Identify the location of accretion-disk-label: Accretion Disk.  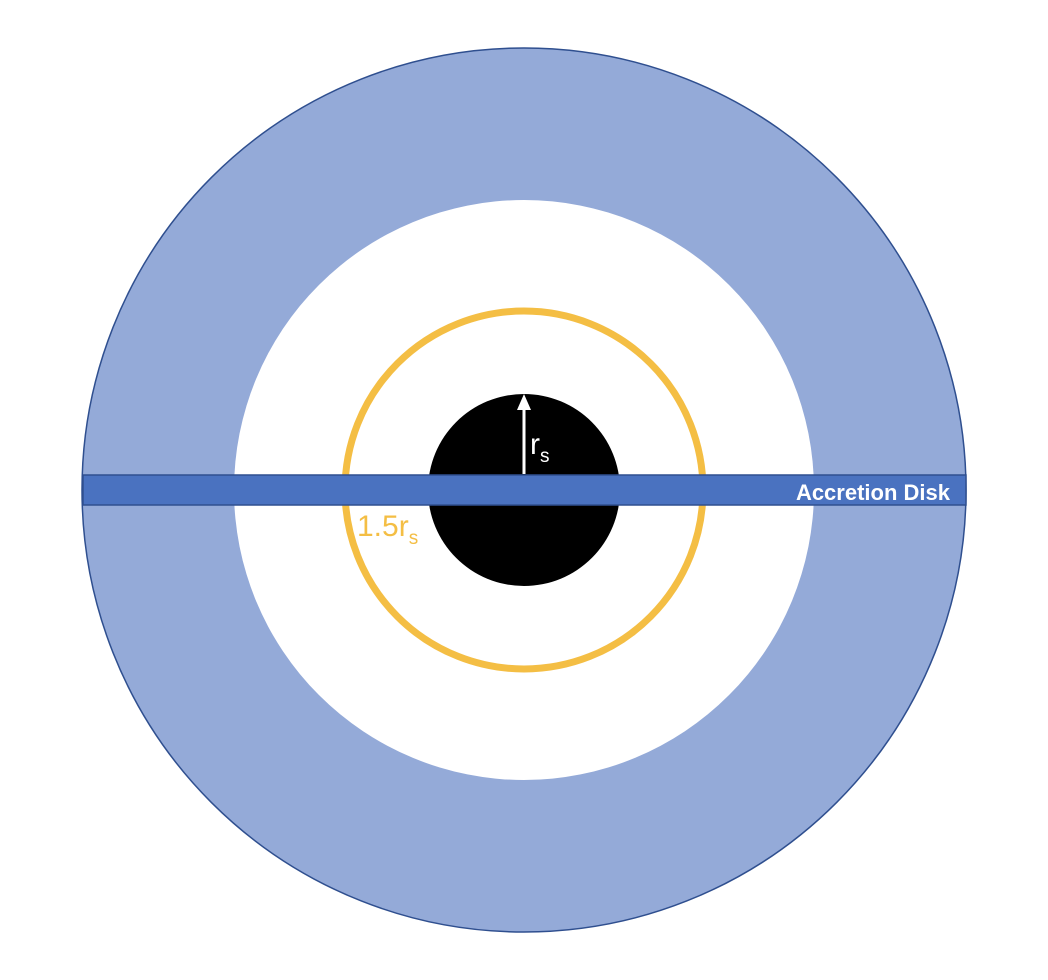
(873, 492).